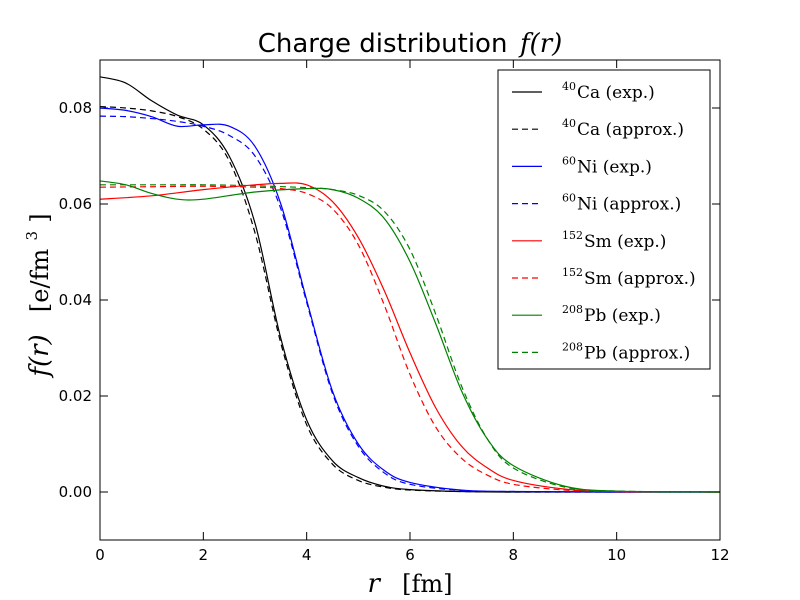  Describe the element at coordinates (75, 204) in the screenshot. I see `y-tick-label: 0.06` at that location.